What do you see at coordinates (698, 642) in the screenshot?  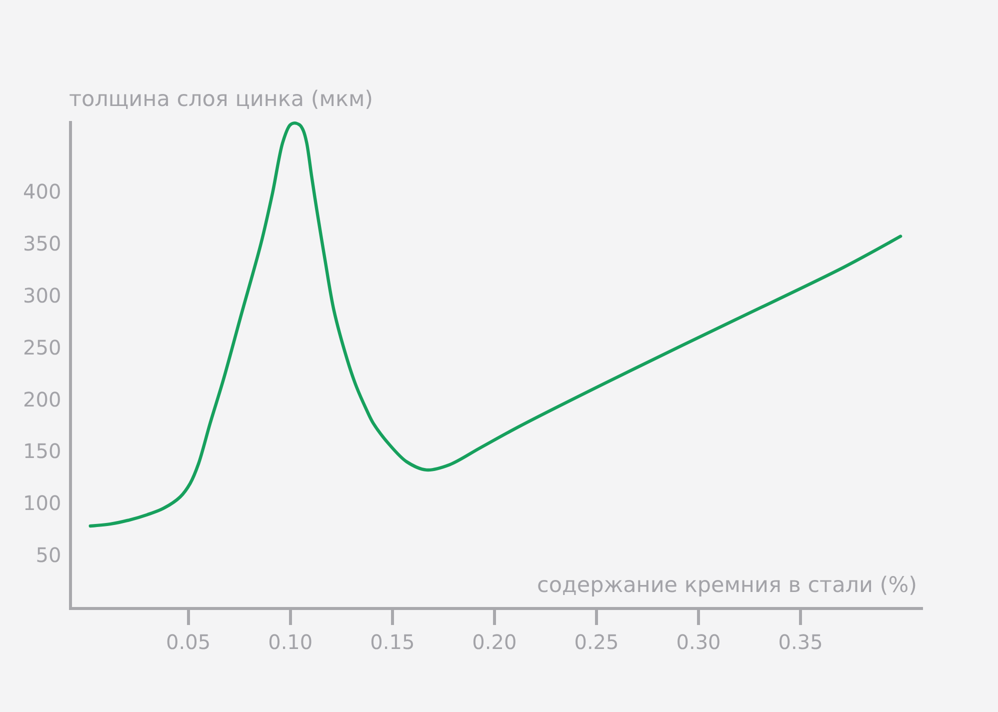 I see `x-tick-label: 0.30` at bounding box center [698, 642].